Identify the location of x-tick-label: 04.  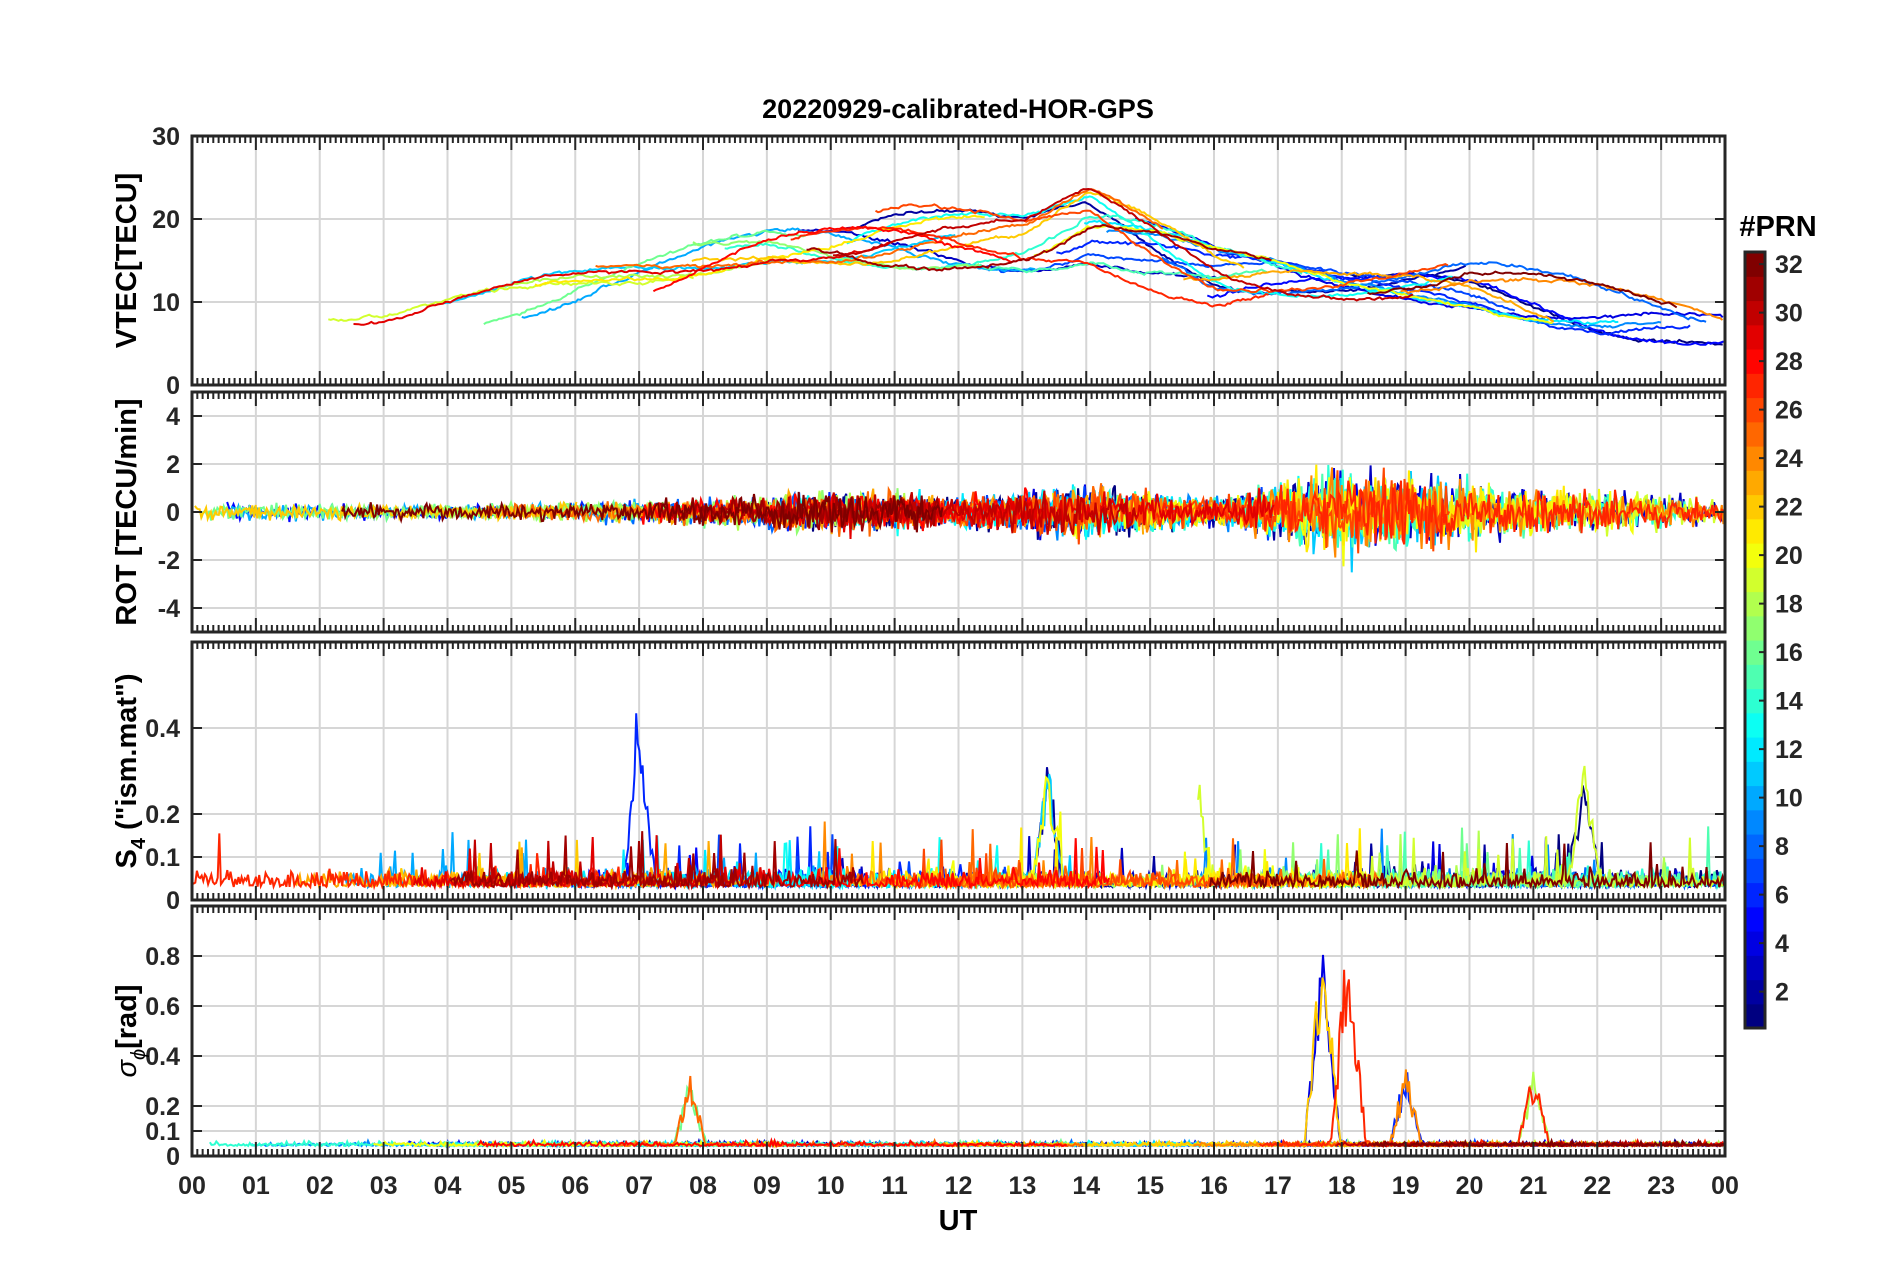
(448, 1186).